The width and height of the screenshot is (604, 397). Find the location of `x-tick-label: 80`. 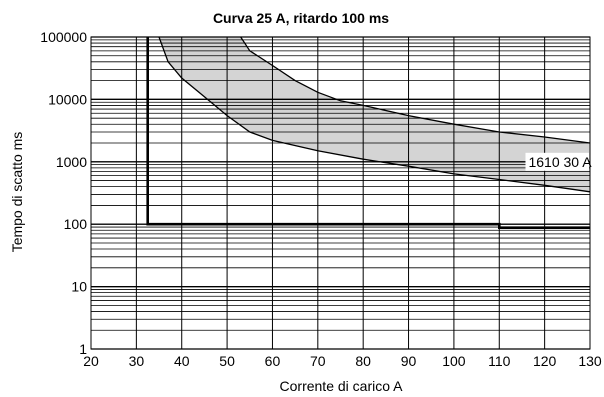

x-tick-label: 80 is located at coordinates (363, 361).